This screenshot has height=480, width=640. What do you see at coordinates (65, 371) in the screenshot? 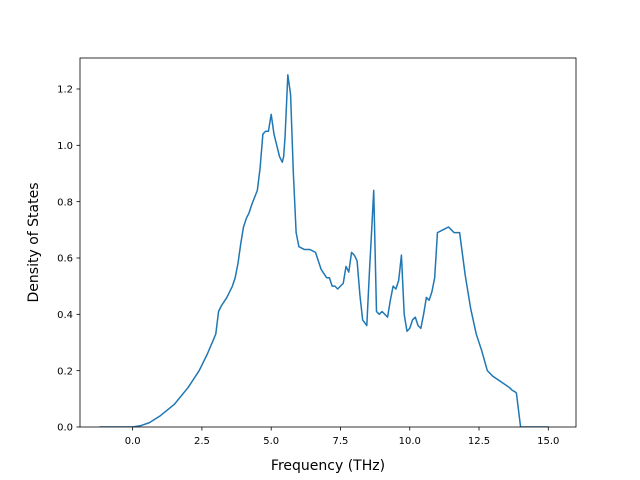
I see `y-tick-label: 0.2` at bounding box center [65, 371].